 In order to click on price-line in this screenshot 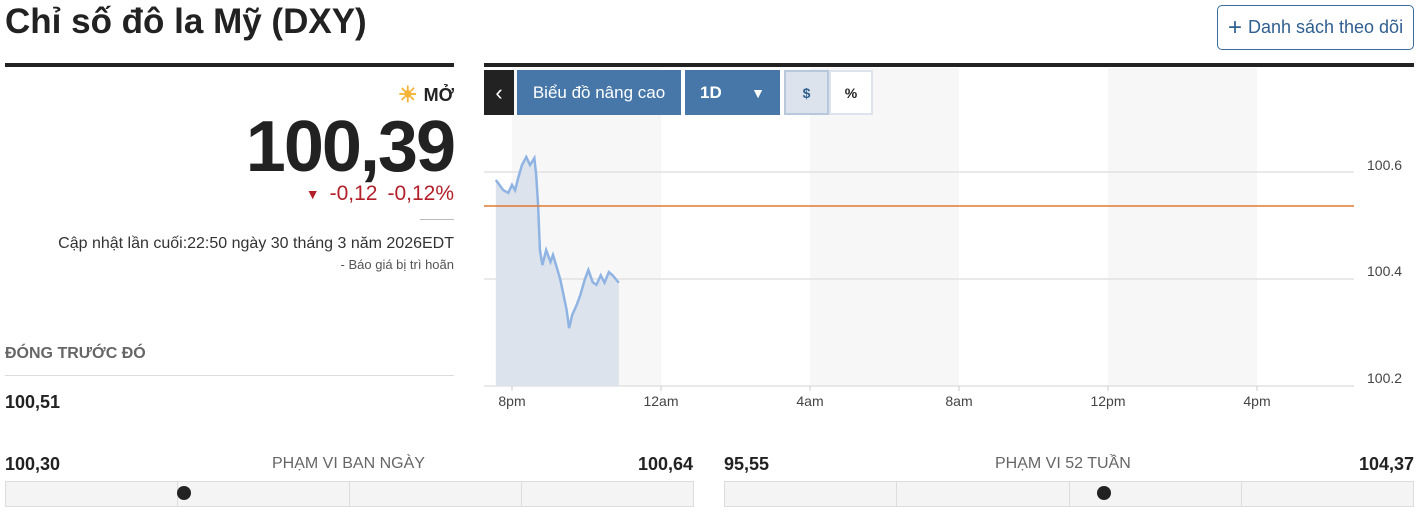, I will do `click(557, 241)`.